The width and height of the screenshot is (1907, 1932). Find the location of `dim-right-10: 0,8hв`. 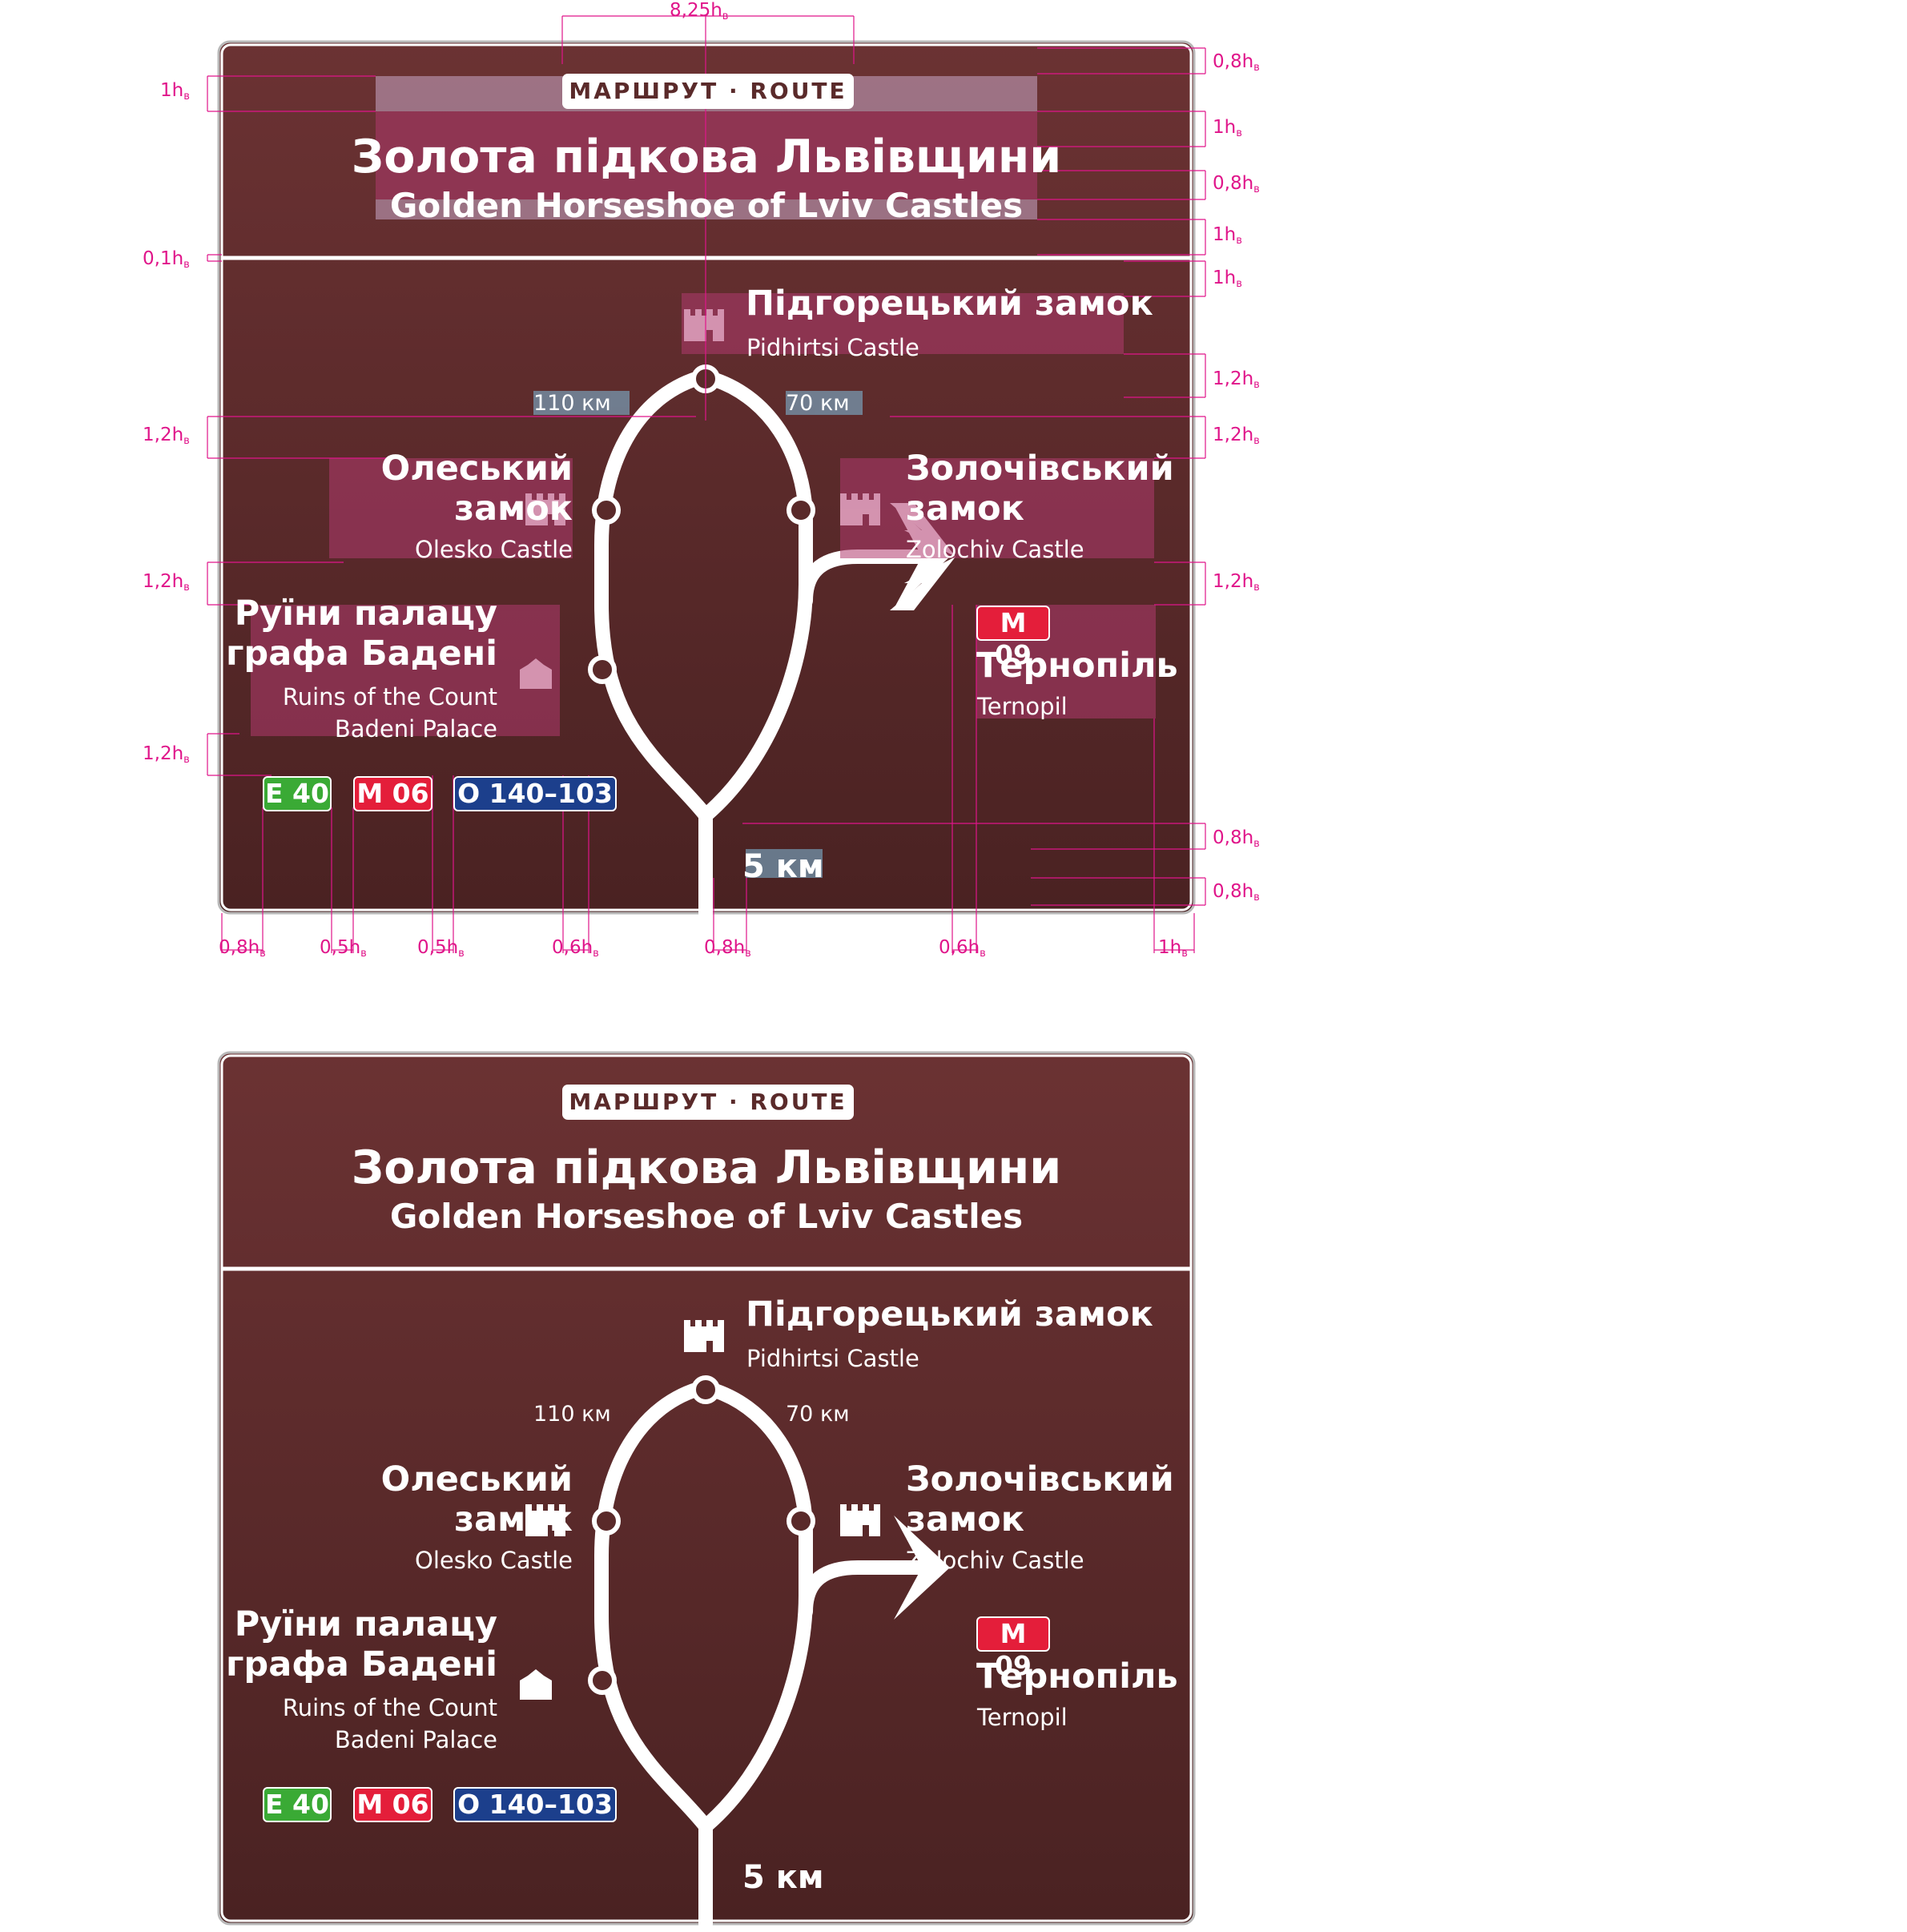

dim-right-10: 0,8hв is located at coordinates (1236, 893).